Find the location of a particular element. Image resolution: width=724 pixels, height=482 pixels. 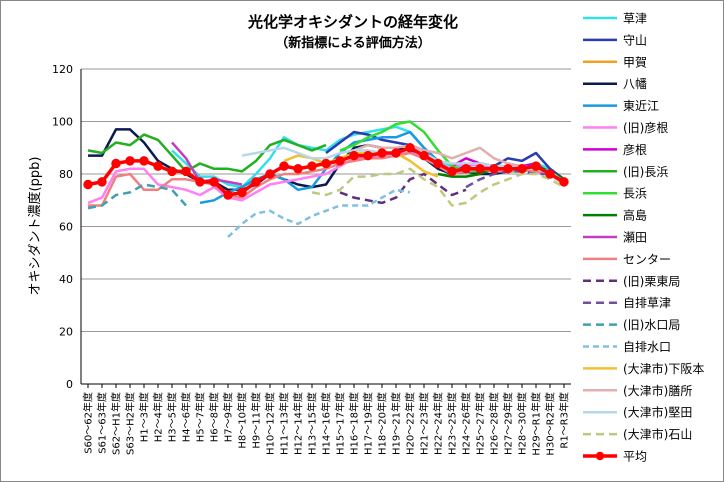

x-tick-label: H6～8年度 is located at coordinates (214, 417).